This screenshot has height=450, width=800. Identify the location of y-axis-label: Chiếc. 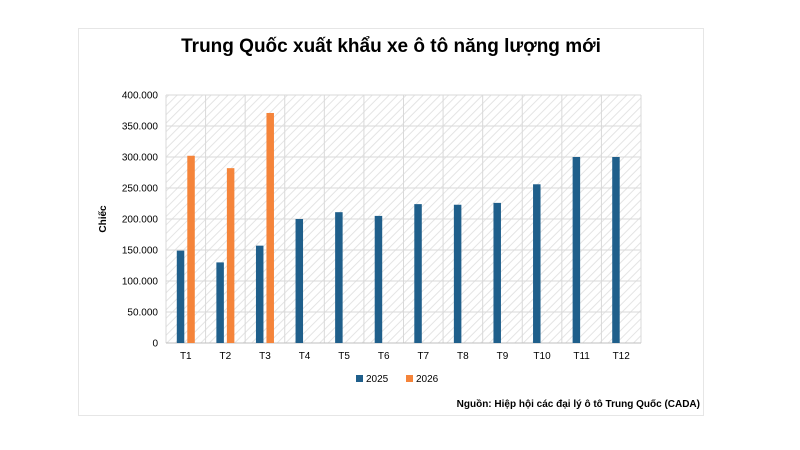
(103, 219).